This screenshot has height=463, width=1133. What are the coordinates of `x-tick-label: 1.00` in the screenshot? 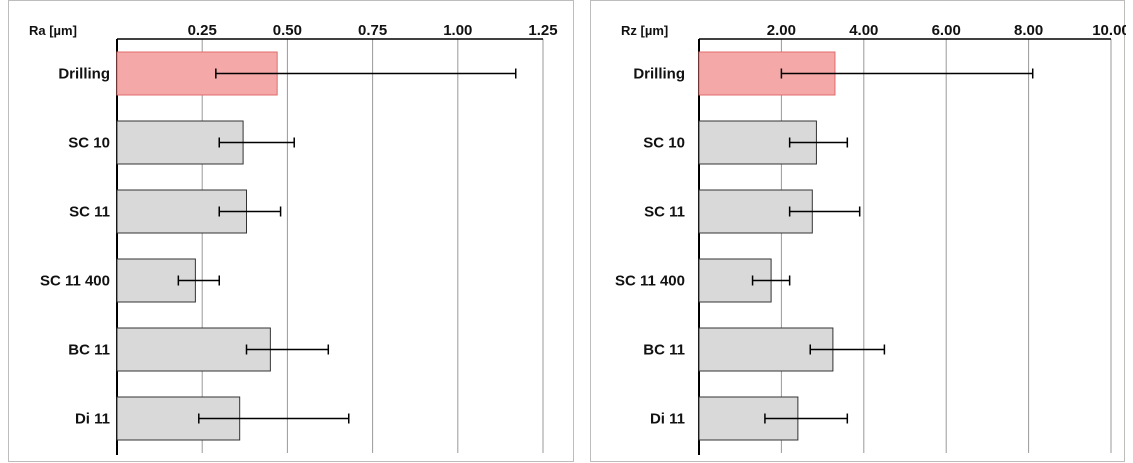 It's located at (457, 30).